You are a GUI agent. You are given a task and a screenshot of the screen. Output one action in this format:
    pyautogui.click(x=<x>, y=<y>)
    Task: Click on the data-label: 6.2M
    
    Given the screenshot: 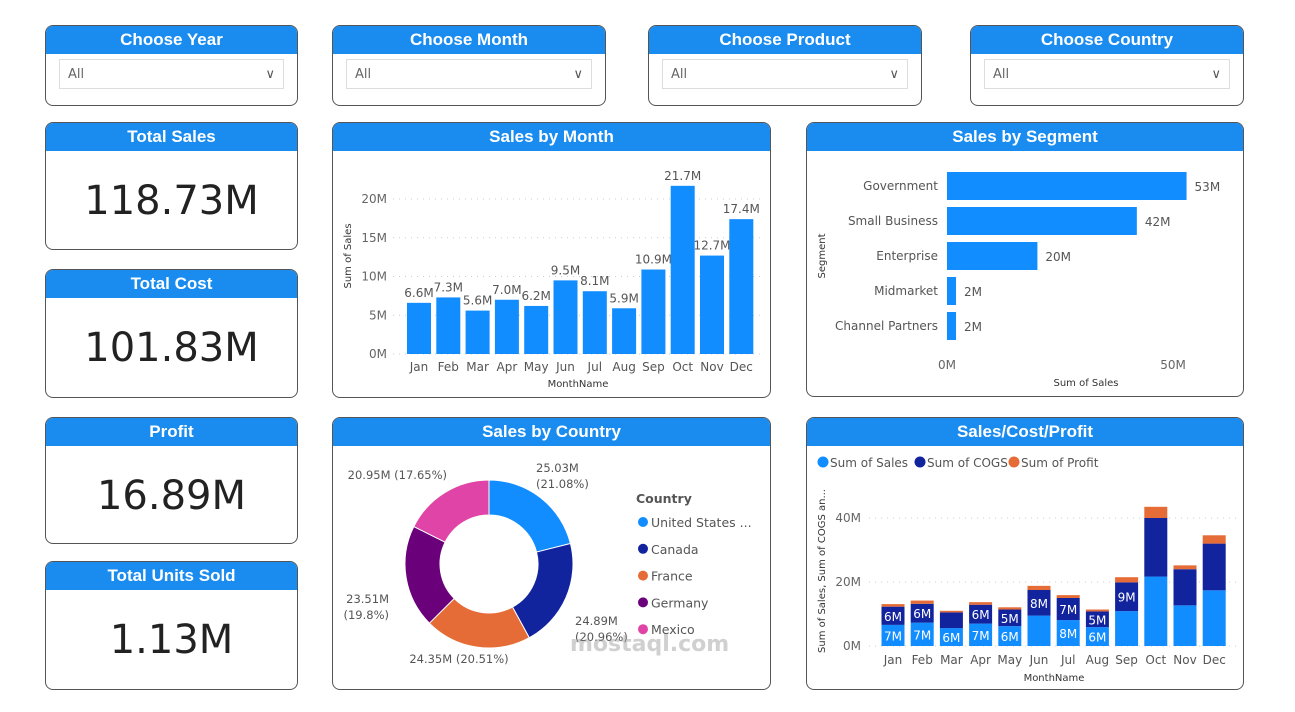 What is the action you would take?
    pyautogui.click(x=535, y=296)
    